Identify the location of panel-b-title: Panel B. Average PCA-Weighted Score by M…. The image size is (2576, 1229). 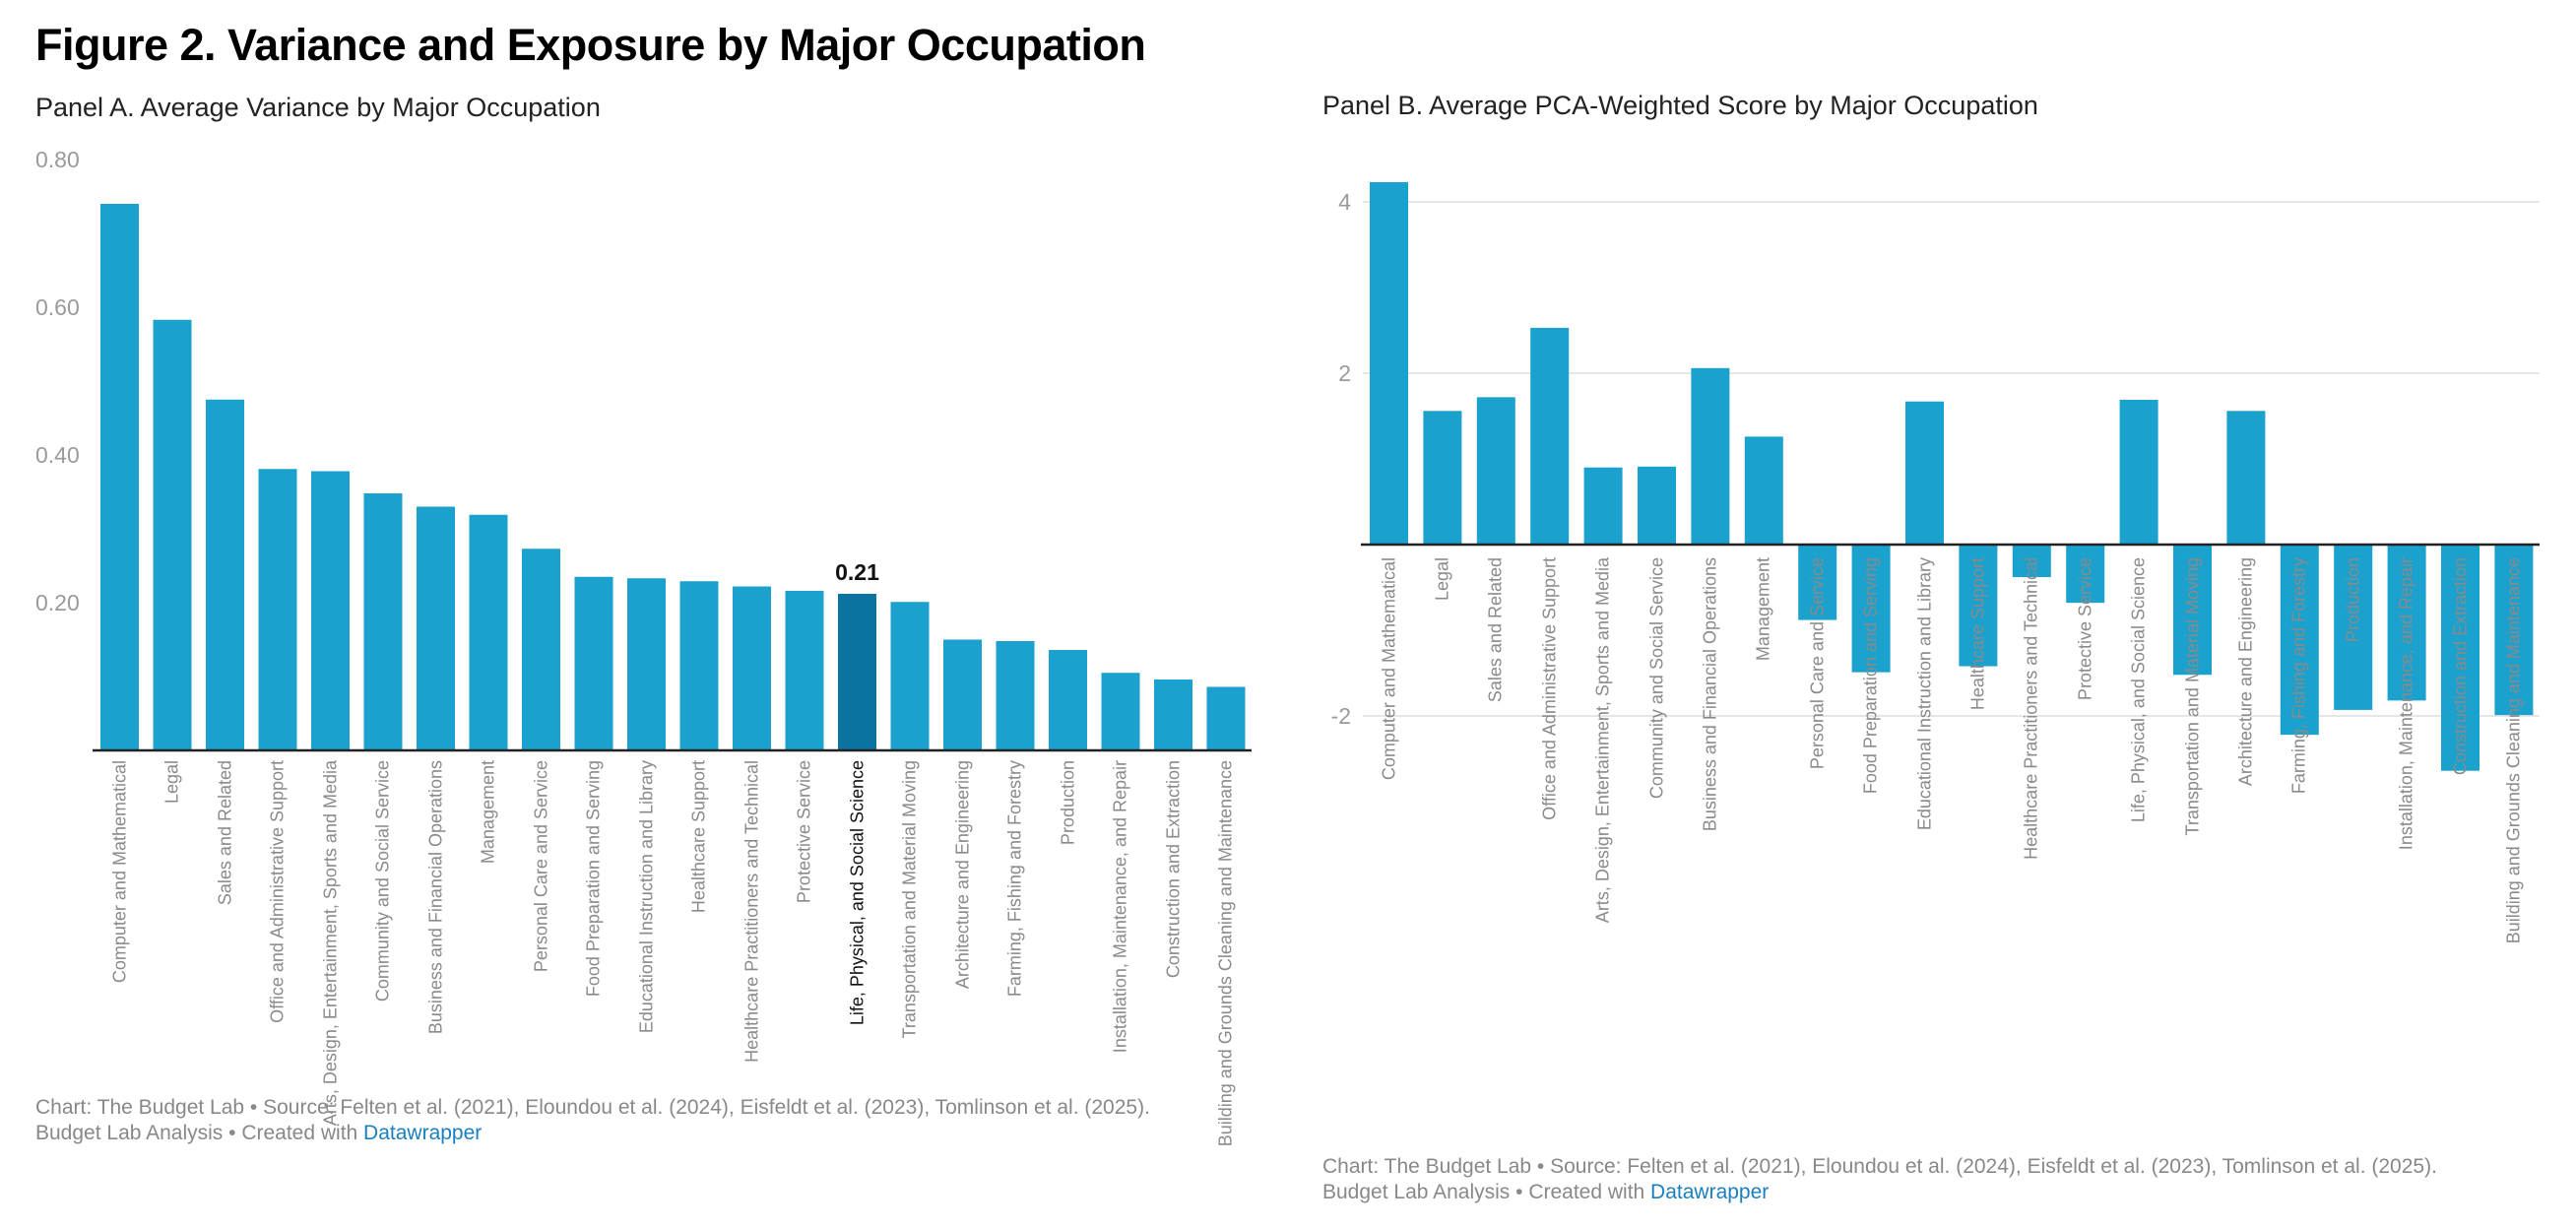
(1680, 106).